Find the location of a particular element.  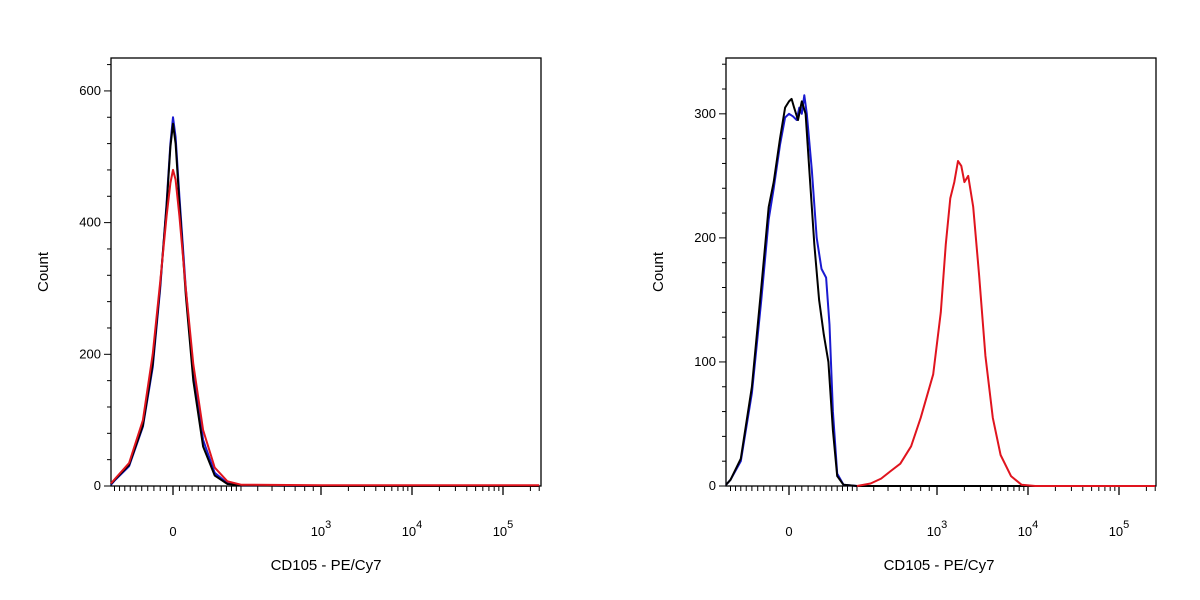

histogram-series-line is located at coordinates (1006, 323).